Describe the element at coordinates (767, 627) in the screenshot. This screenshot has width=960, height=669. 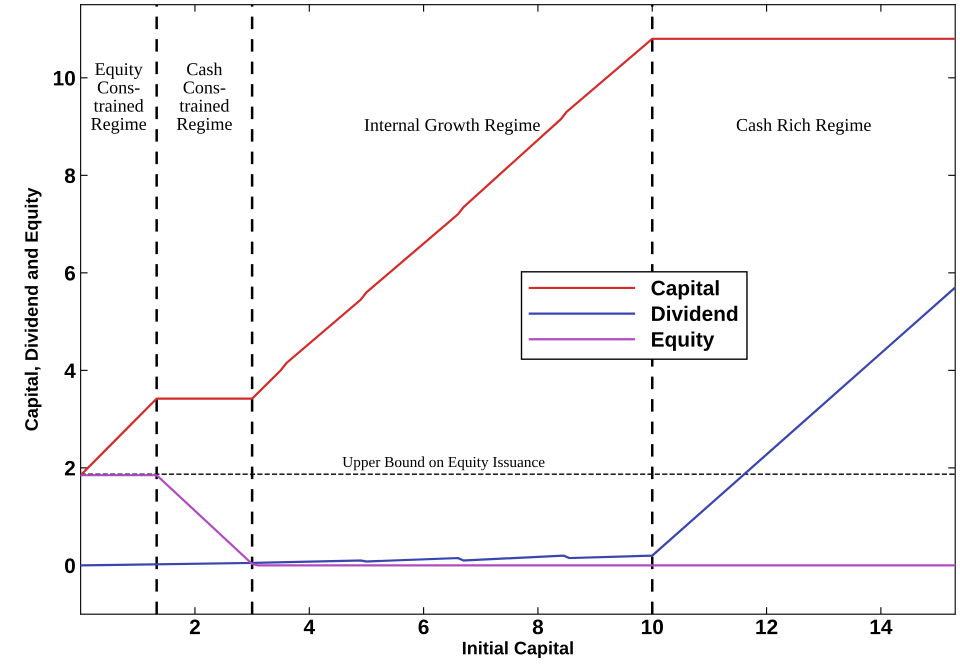
I see `x-tick-label: 12` at that location.